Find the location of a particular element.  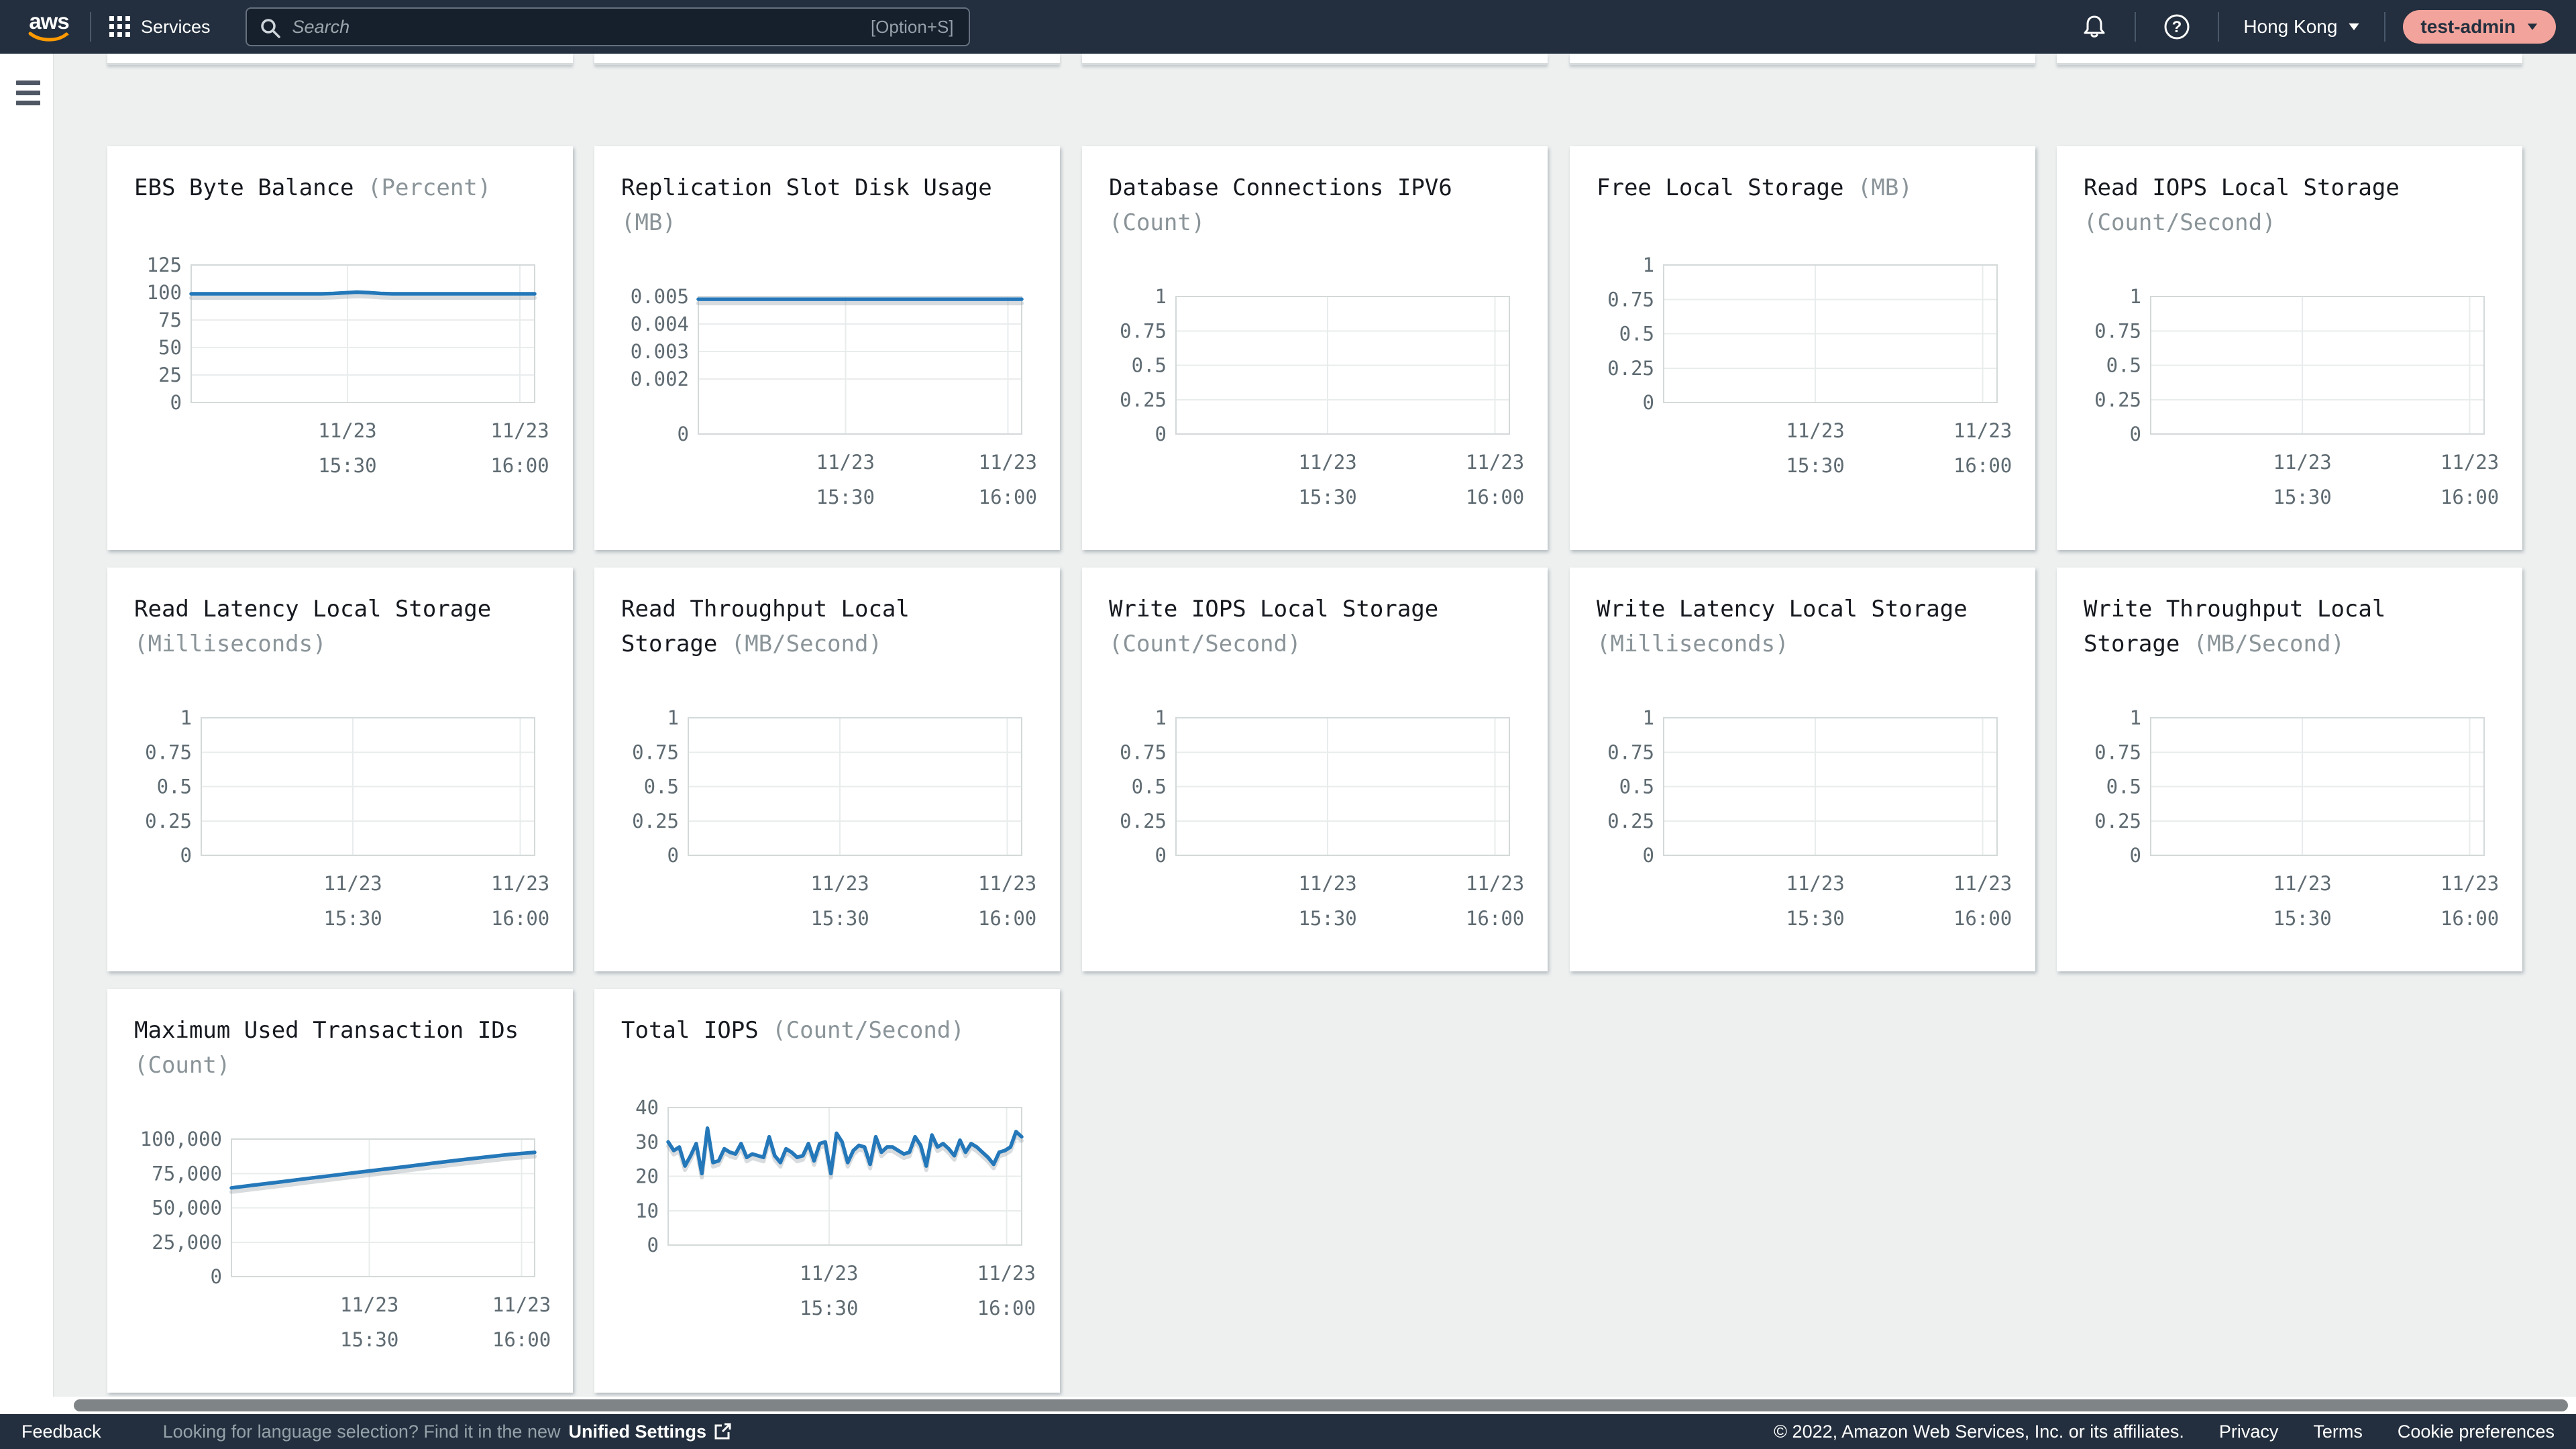

svg-text: 0.005 is located at coordinates (660, 296).